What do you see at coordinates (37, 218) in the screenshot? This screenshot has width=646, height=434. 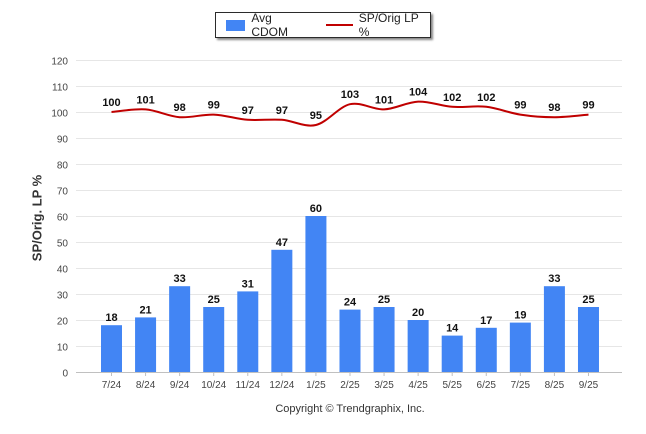 I see `y-axis-label: SP/Orig. LP %` at bounding box center [37, 218].